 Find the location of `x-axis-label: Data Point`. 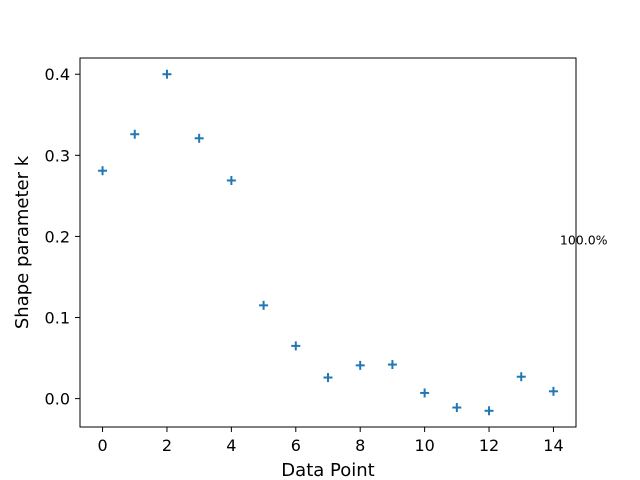

x-axis-label: Data Point is located at coordinates (327, 470).